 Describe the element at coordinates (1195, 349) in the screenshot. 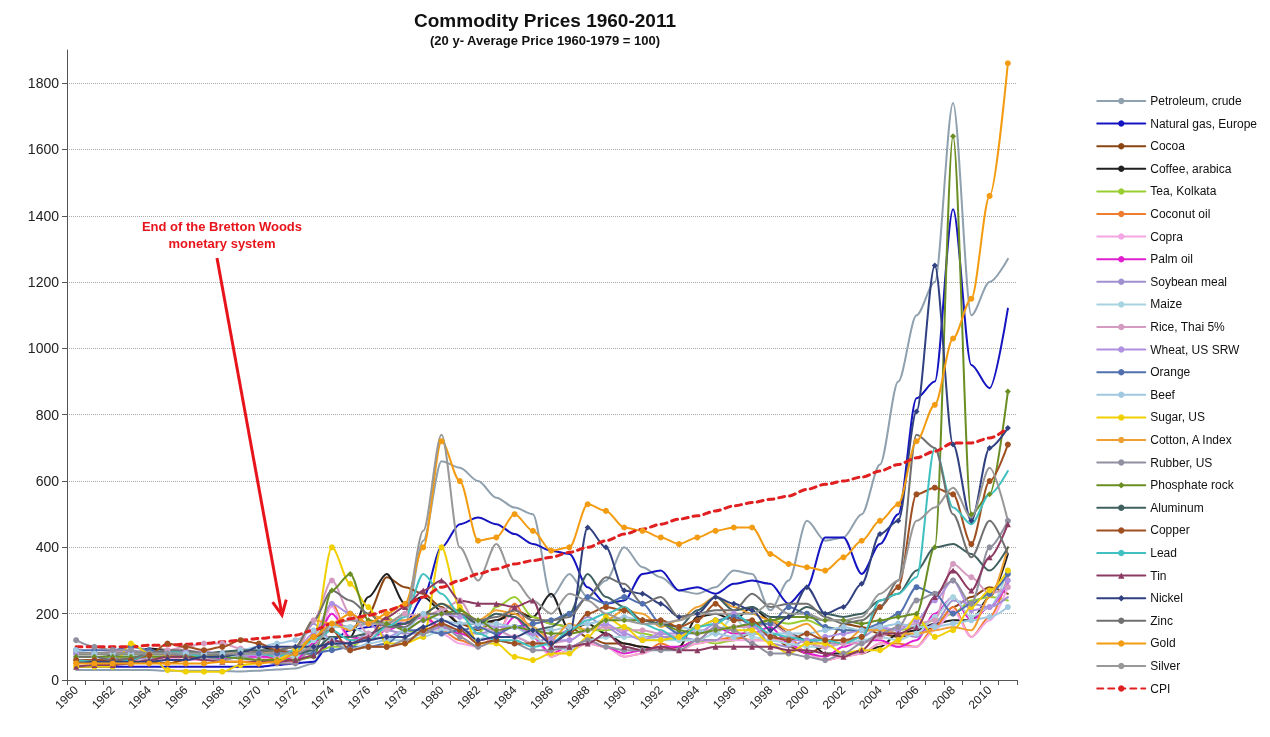

I see `legend-label: Wheat, US SRW` at that location.